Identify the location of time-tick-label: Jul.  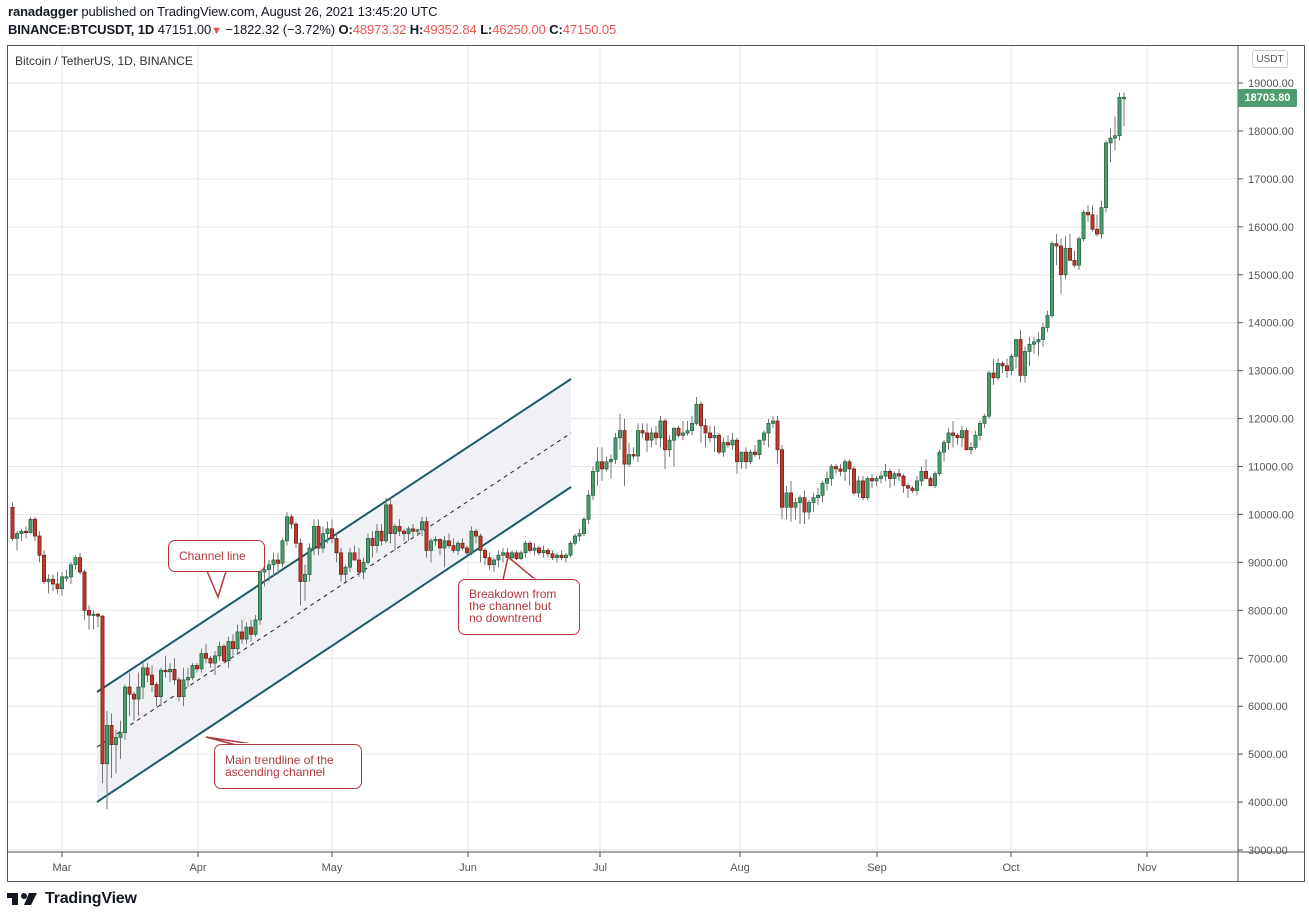
(600, 868).